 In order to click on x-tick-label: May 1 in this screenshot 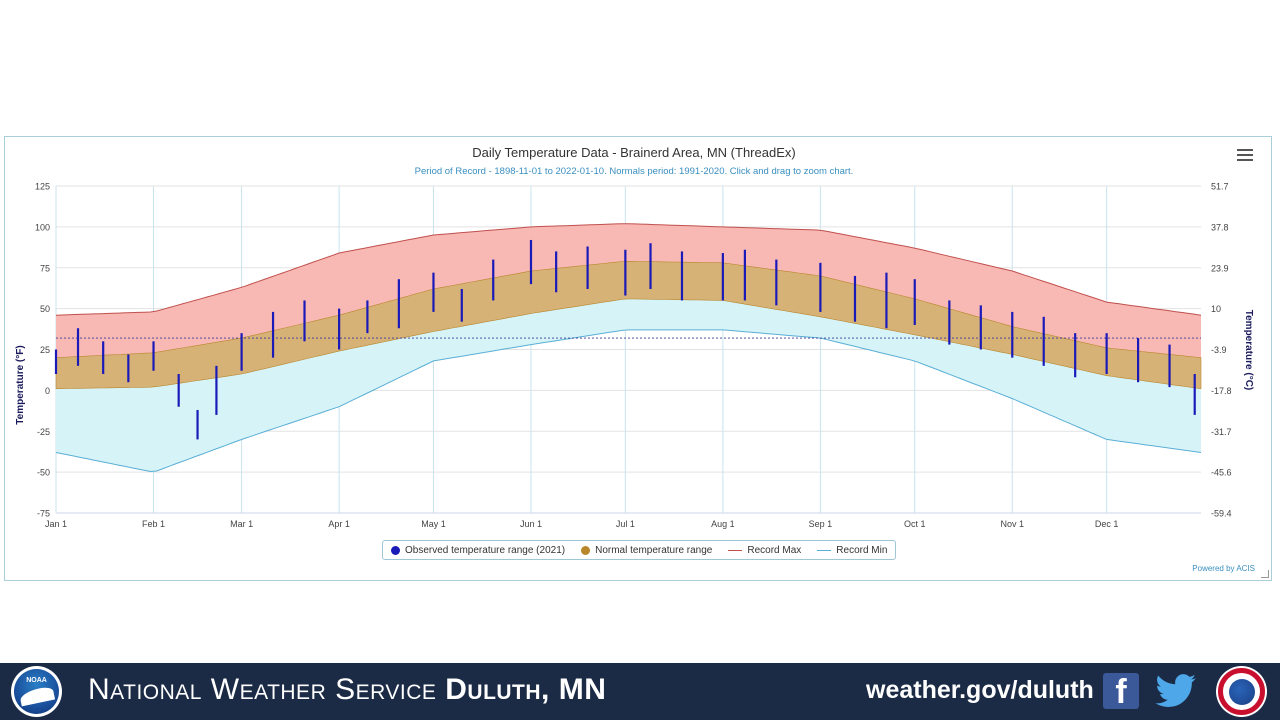, I will do `click(433, 524)`.